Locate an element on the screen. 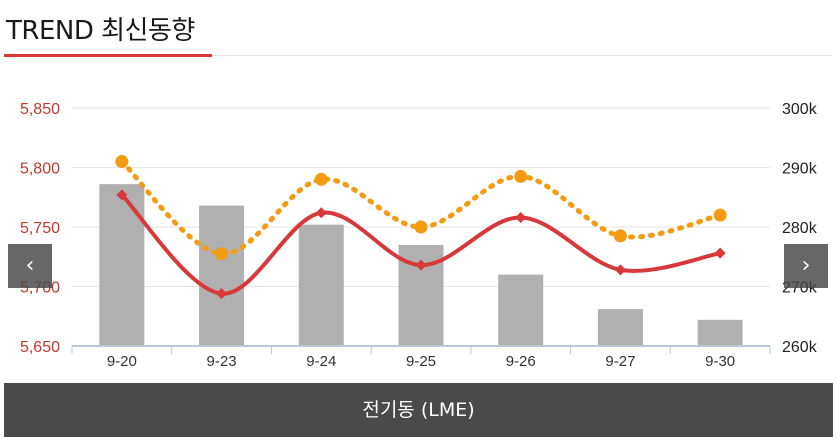 The width and height of the screenshot is (837, 440). left-axis-tick-label: 5,750 is located at coordinates (40, 228).